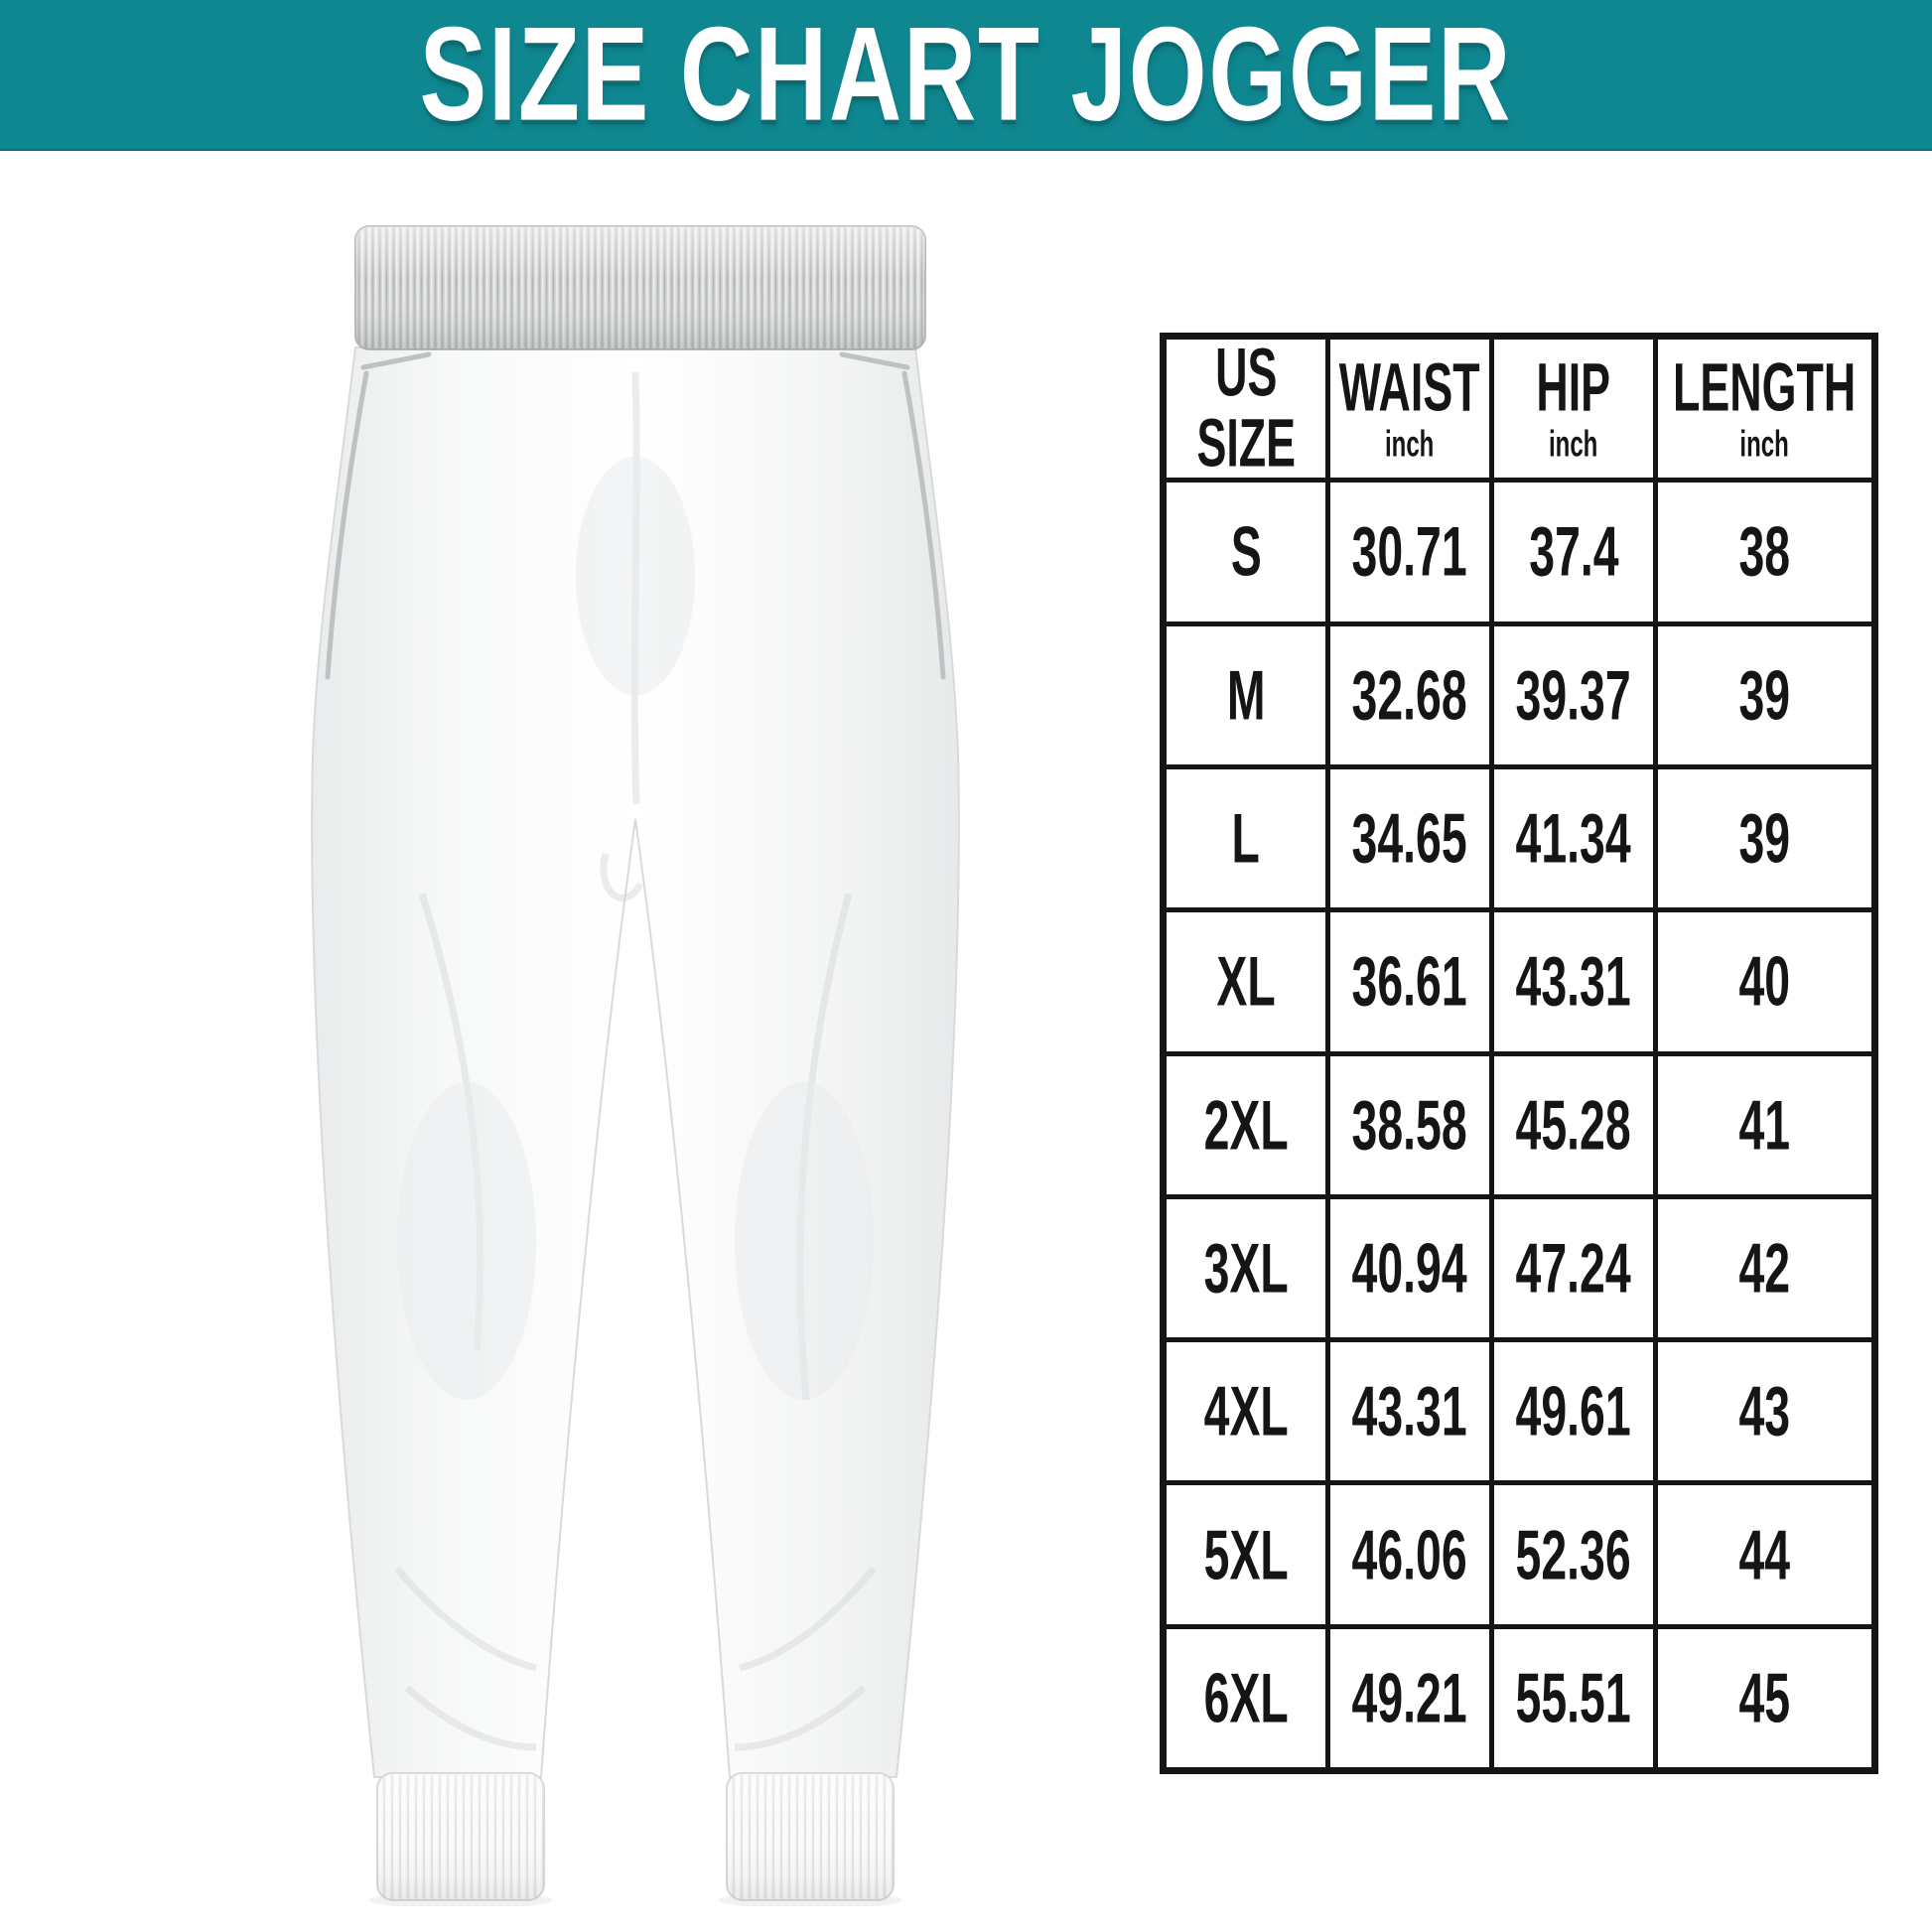 This screenshot has width=1932, height=1932. I want to click on size-cell: S, so click(1246, 552).